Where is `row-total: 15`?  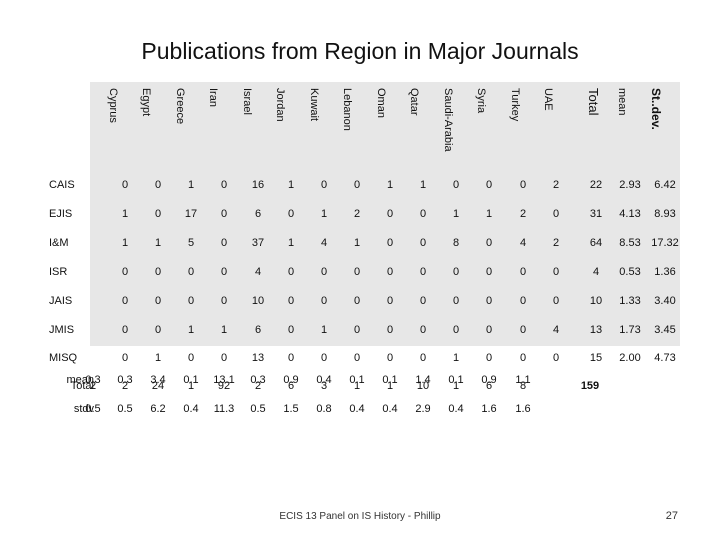
row-total: 15 is located at coordinates (596, 358).